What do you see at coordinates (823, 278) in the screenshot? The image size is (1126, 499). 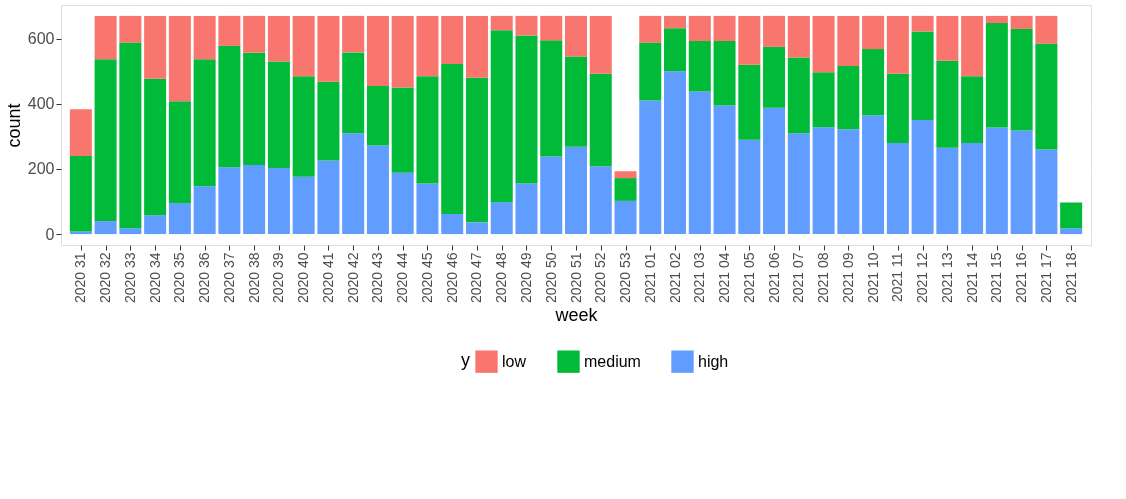 I see `x-tick-label: 2021 08` at bounding box center [823, 278].